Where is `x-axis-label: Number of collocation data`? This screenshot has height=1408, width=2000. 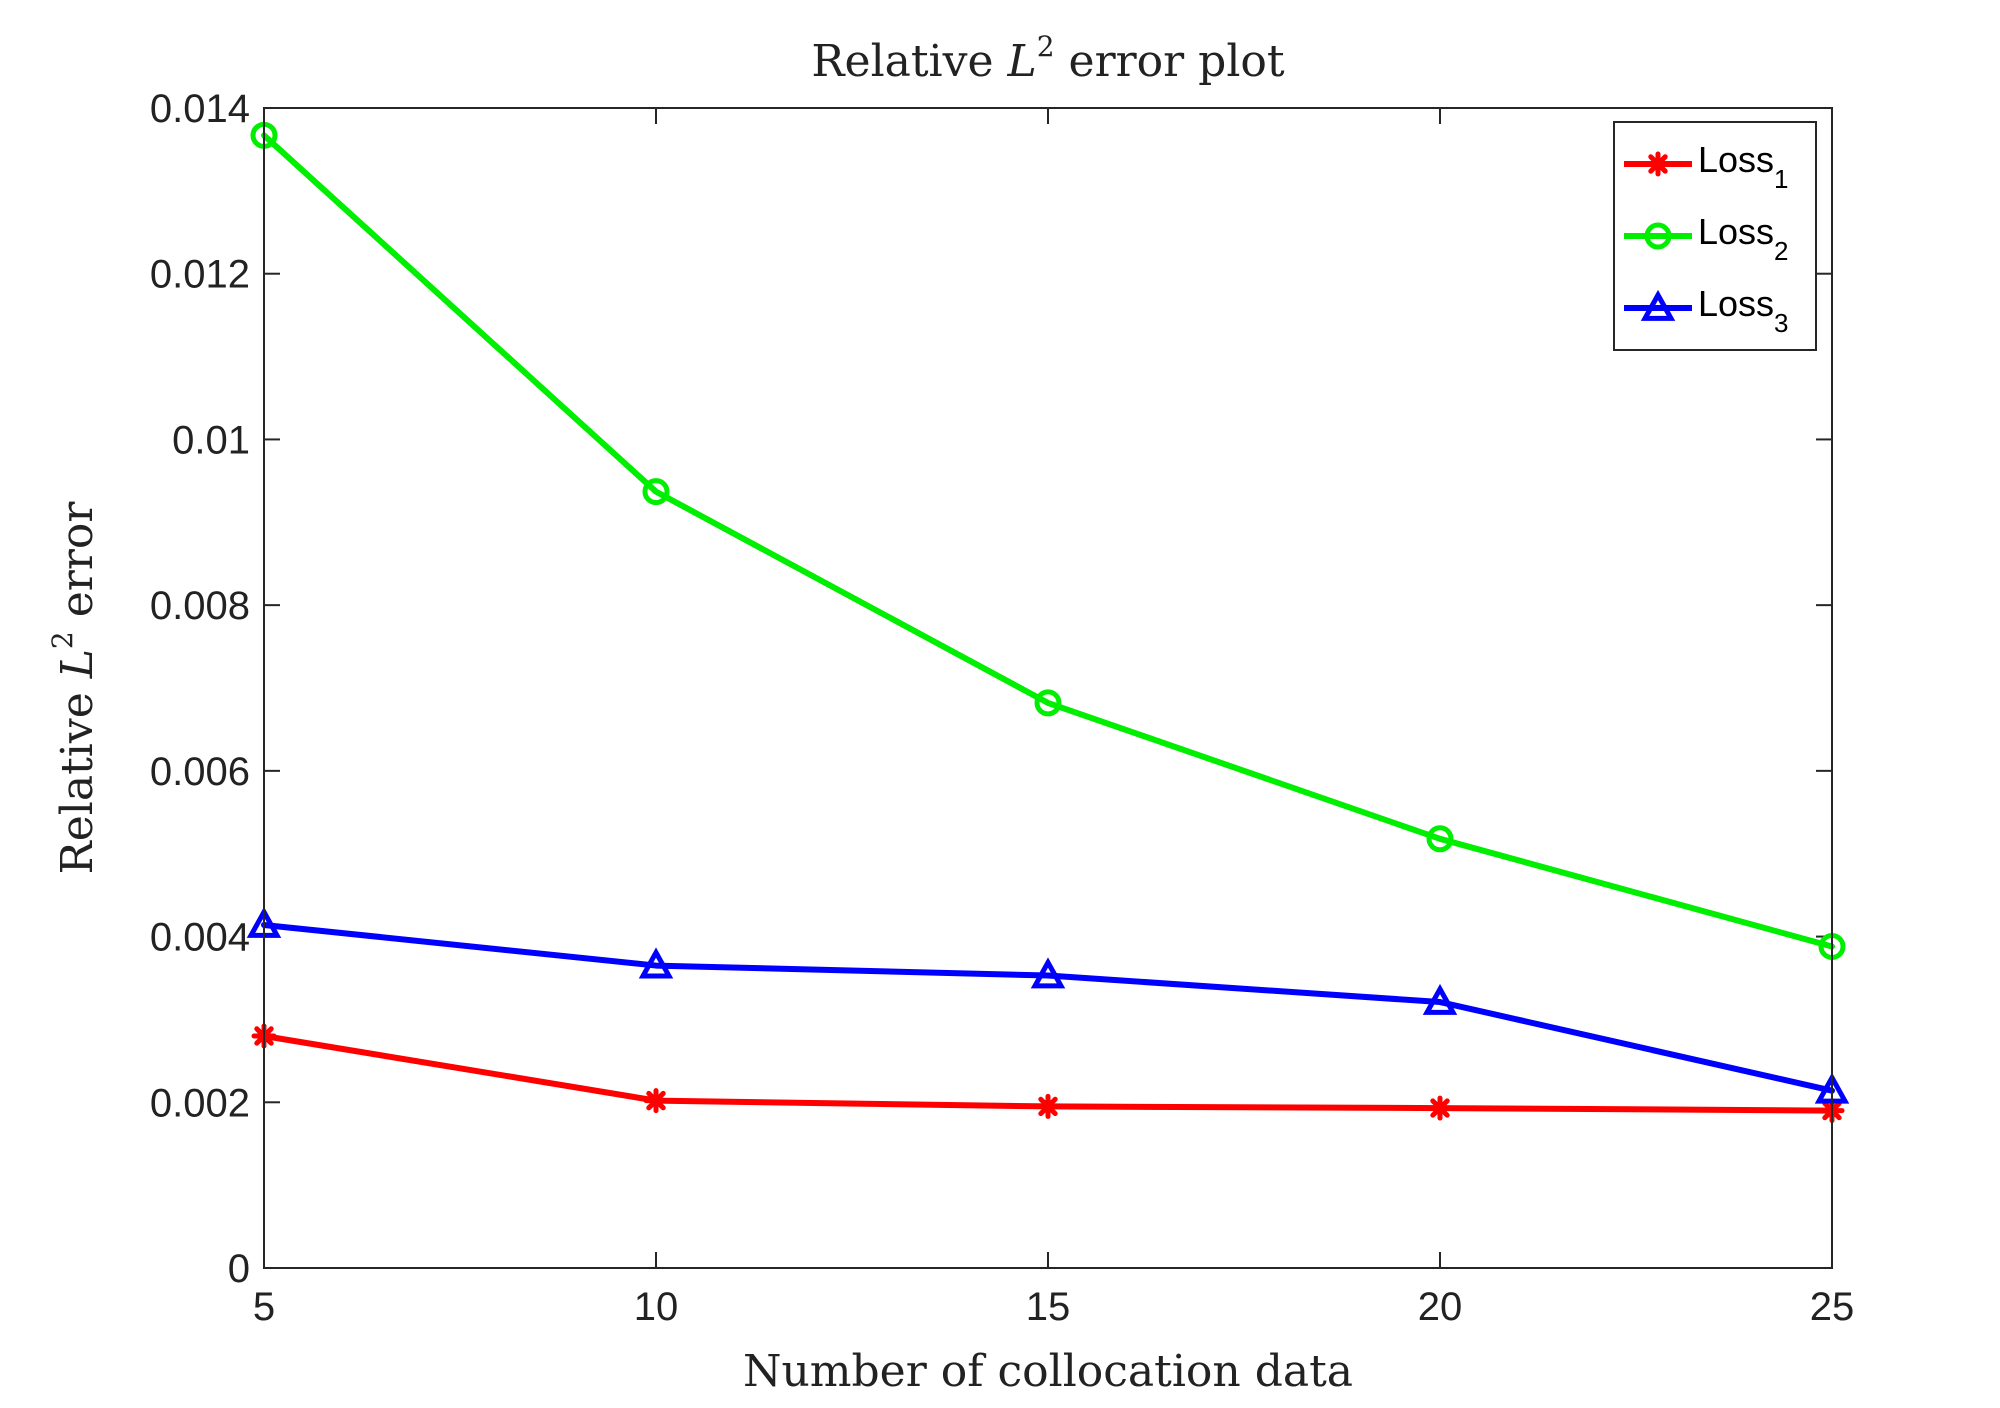 x-axis-label: Number of collocation data is located at coordinates (1048, 1371).